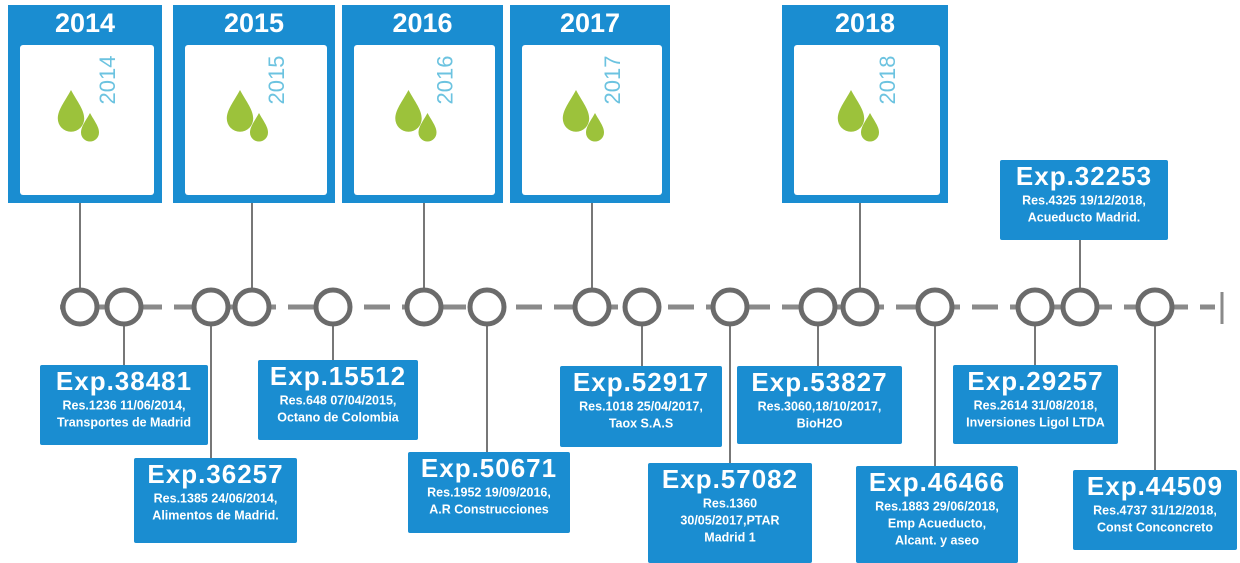  I want to click on record-title: Exp.32253, so click(1084, 176).